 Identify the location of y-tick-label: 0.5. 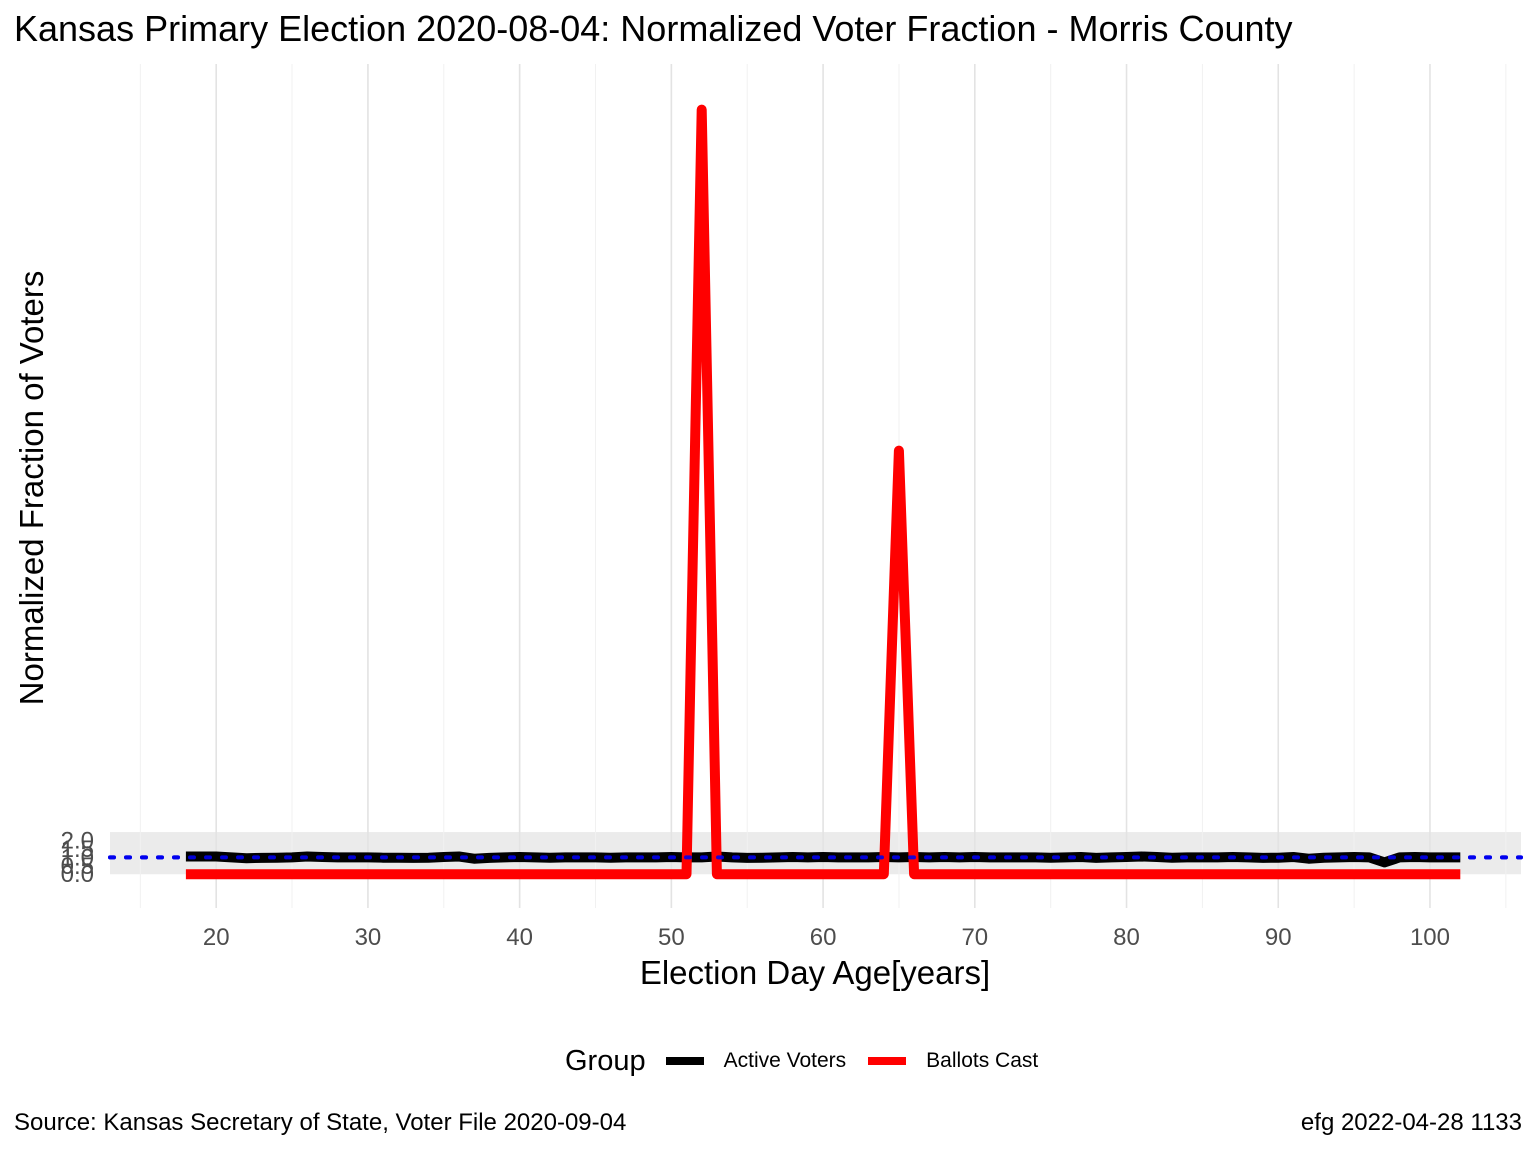
(77, 866).